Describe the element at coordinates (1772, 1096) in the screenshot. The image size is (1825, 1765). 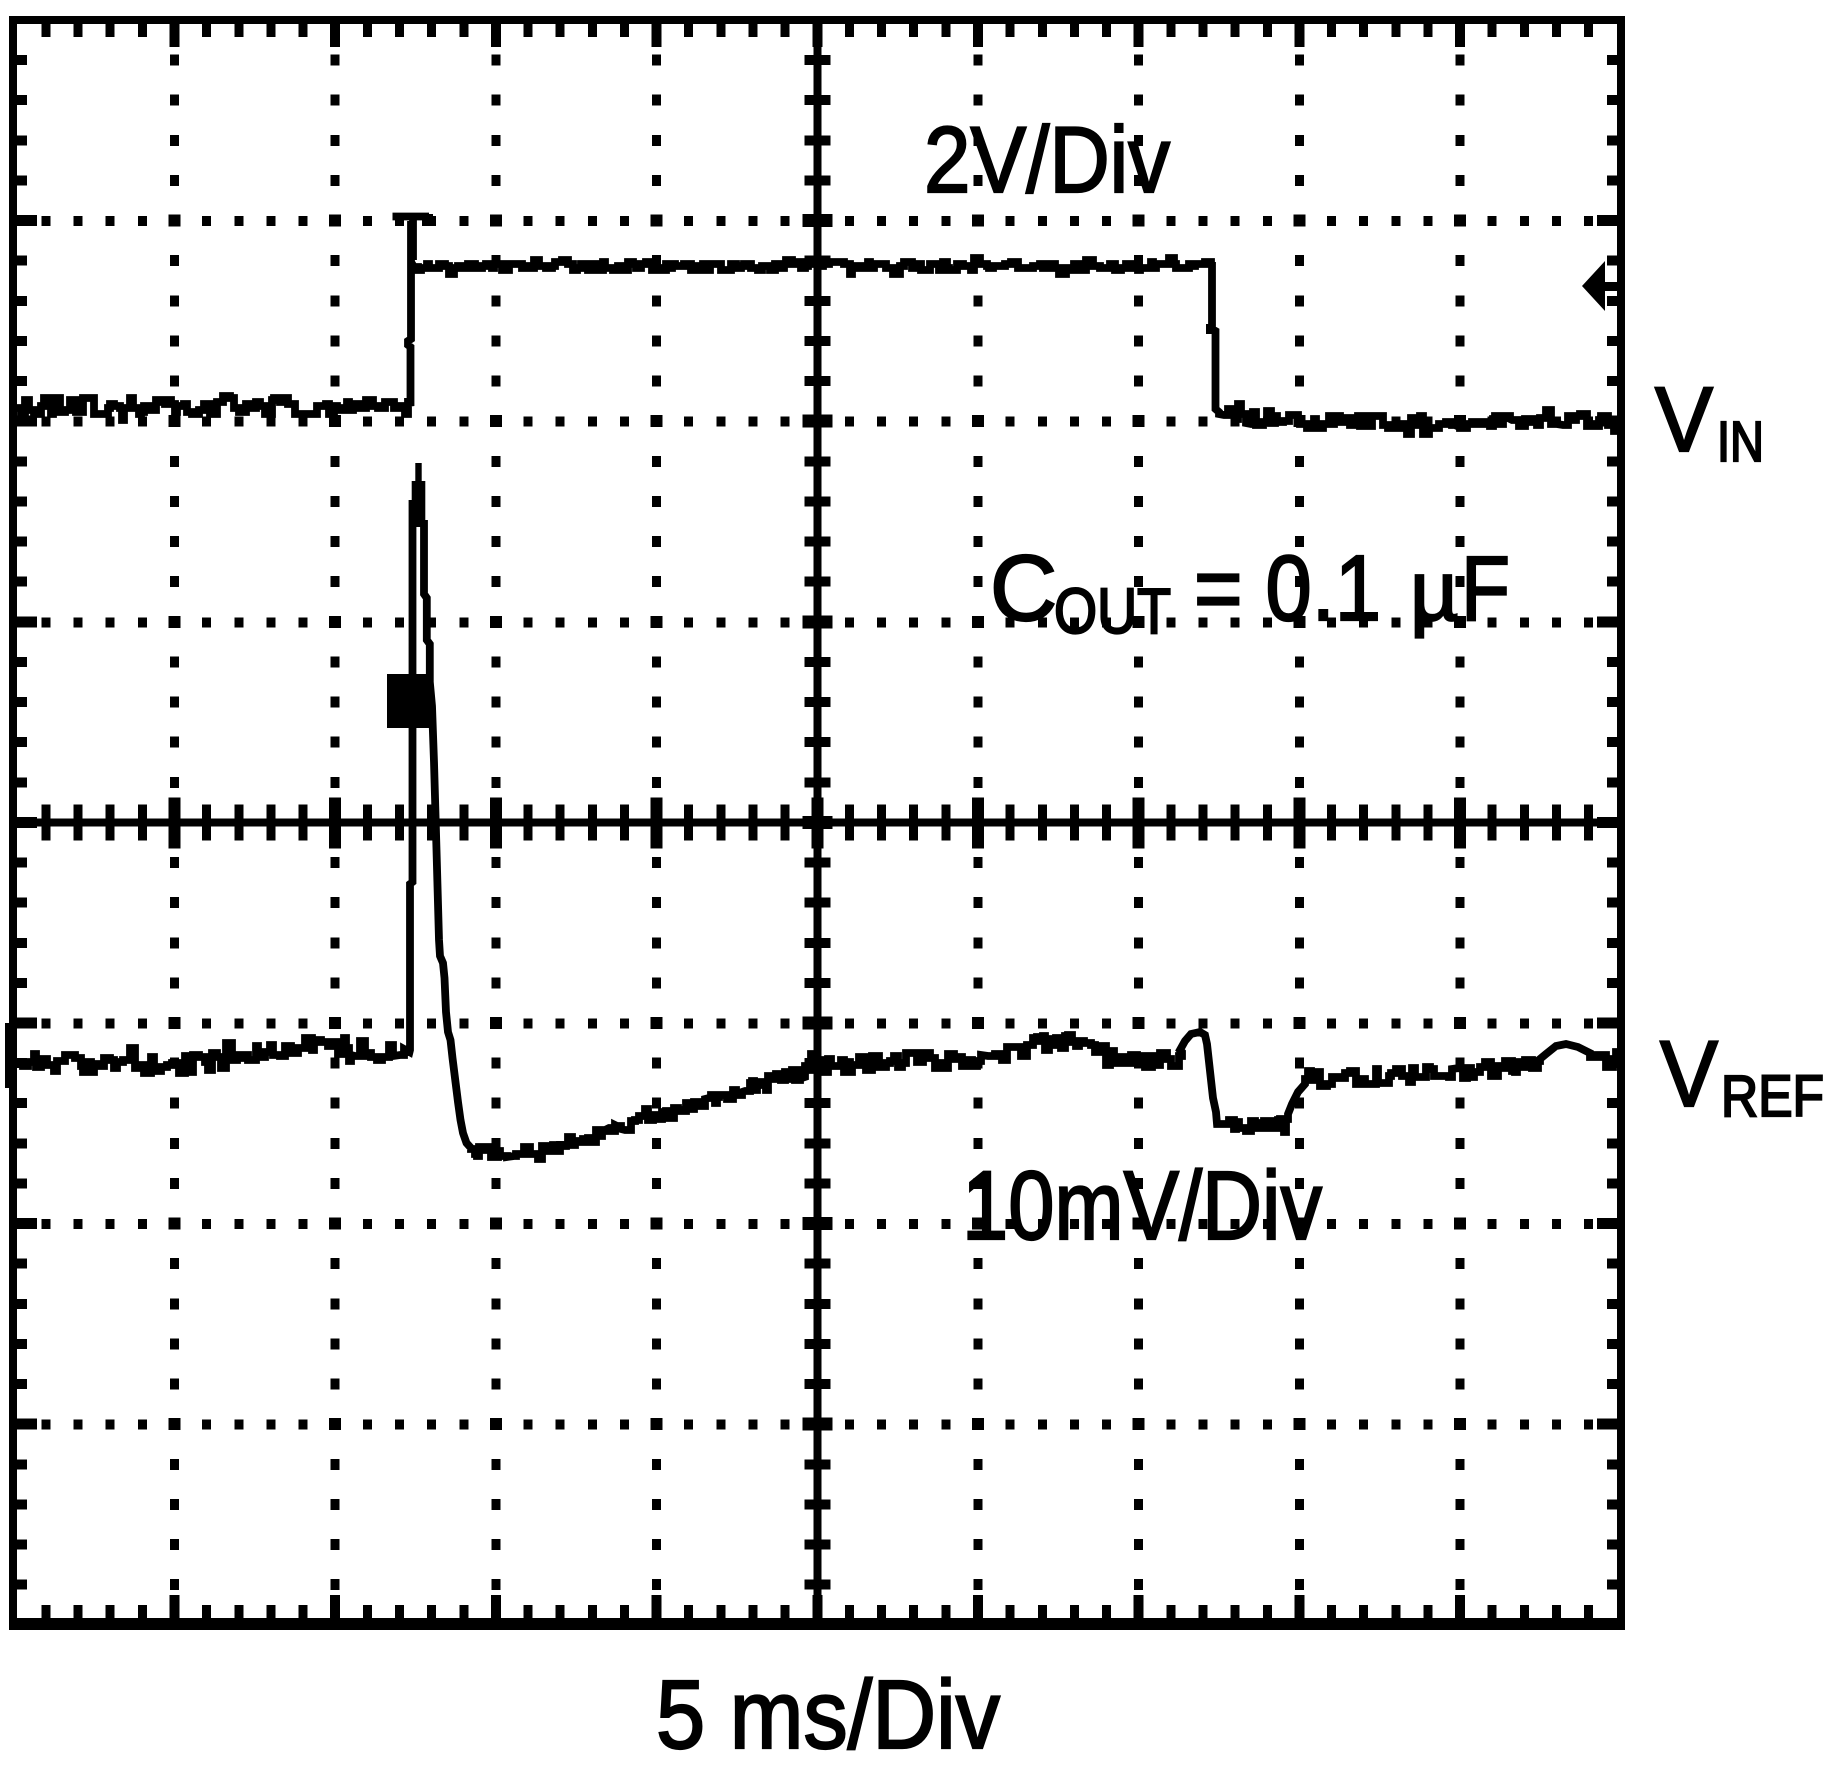
I see `svg-text: REF` at that location.